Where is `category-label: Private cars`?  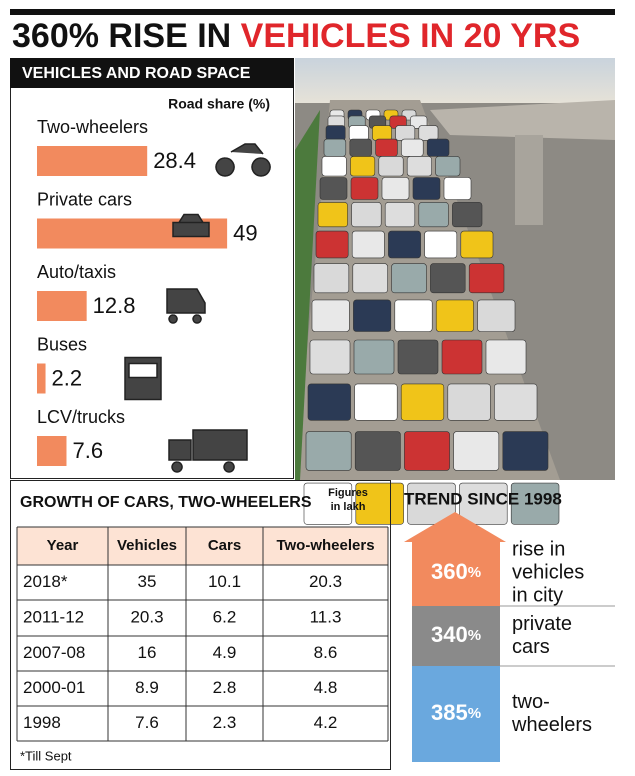
category-label: Private cars is located at coordinates (84, 199).